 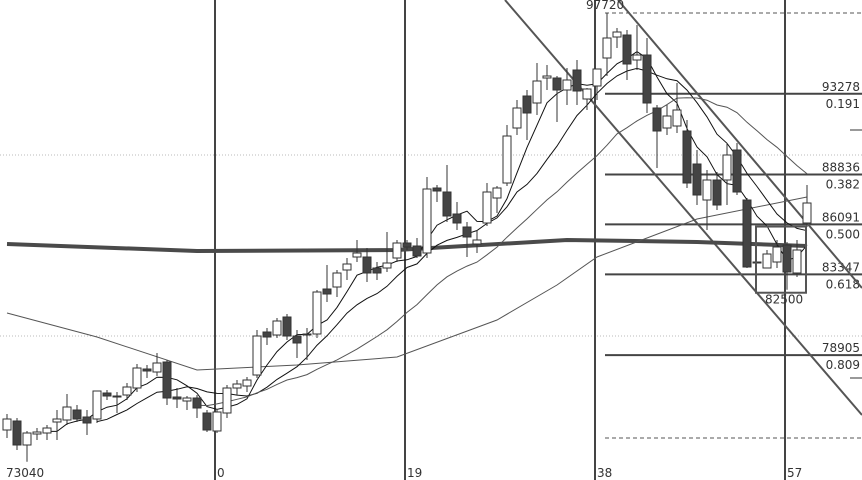 I want to click on right-ticks, so click(x=856, y=254).